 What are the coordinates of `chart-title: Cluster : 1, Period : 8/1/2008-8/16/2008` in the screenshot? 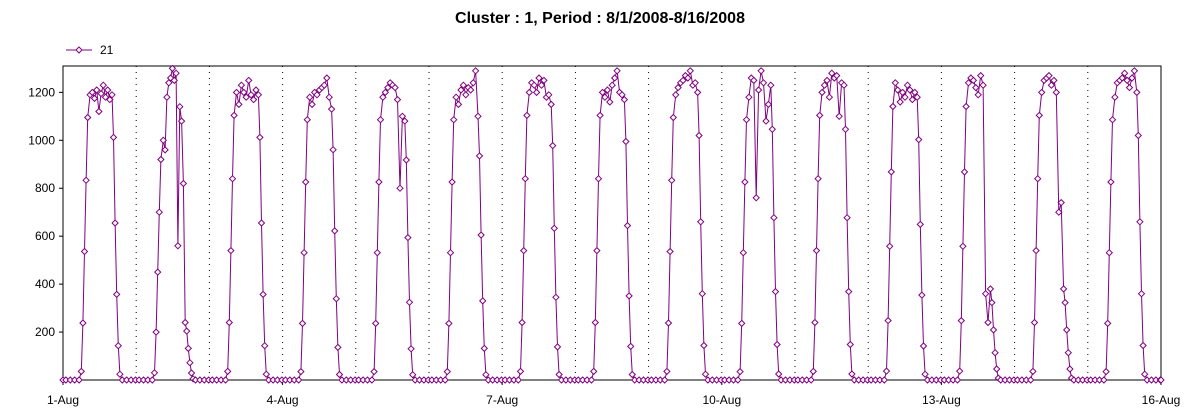 It's located at (600, 18).